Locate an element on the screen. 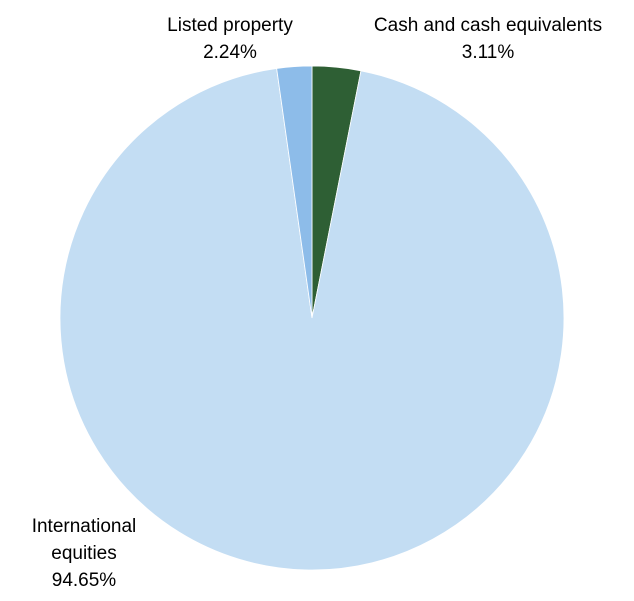 The height and width of the screenshot is (601, 634). slice-name-intl-line-2: equities is located at coordinates (84, 553).